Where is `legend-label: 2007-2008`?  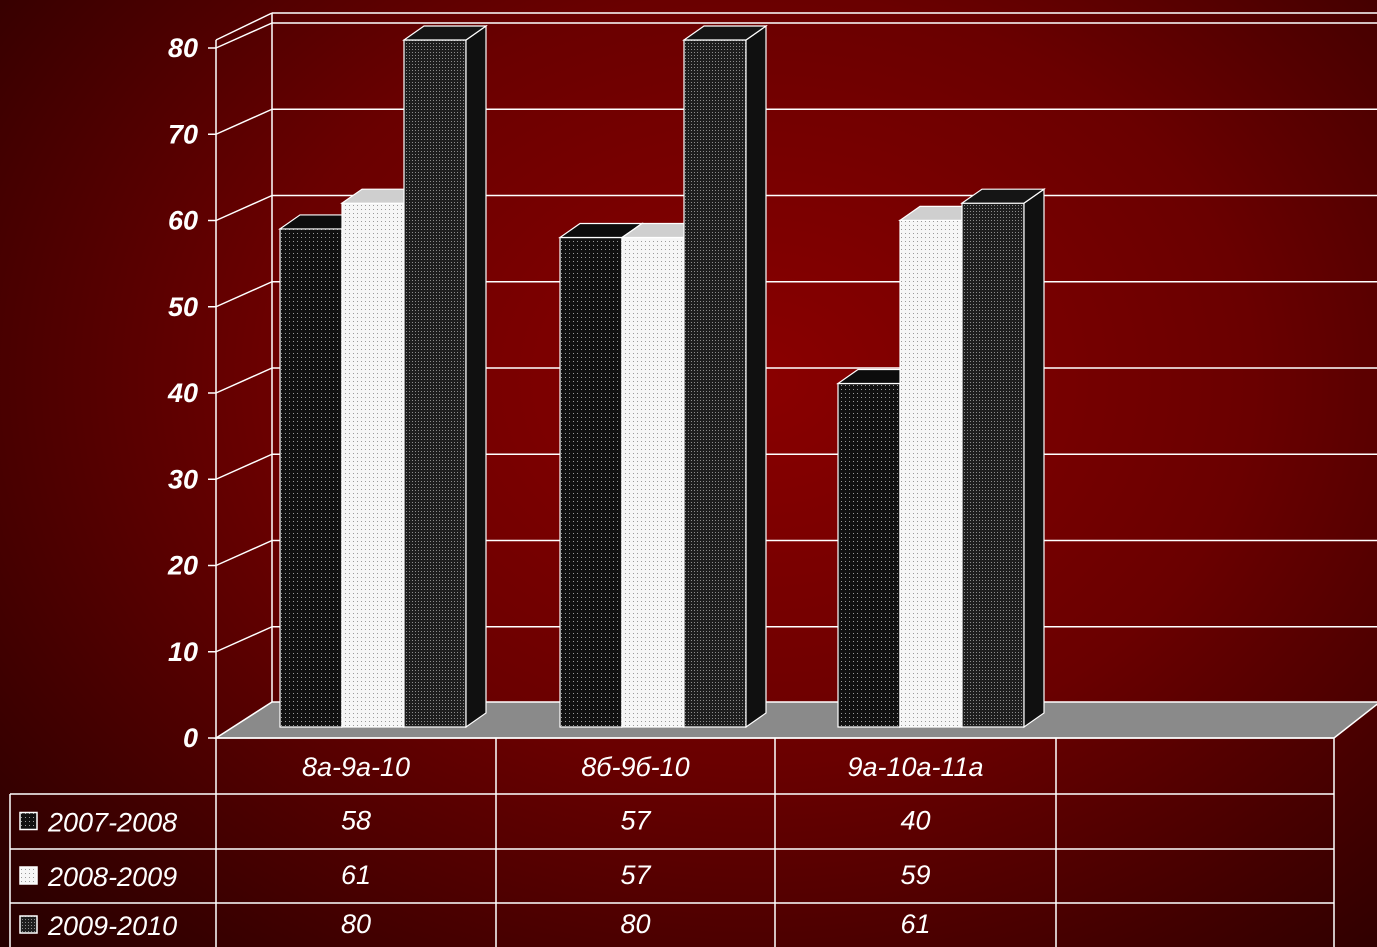
legend-label: 2007-2008 is located at coordinates (112, 823).